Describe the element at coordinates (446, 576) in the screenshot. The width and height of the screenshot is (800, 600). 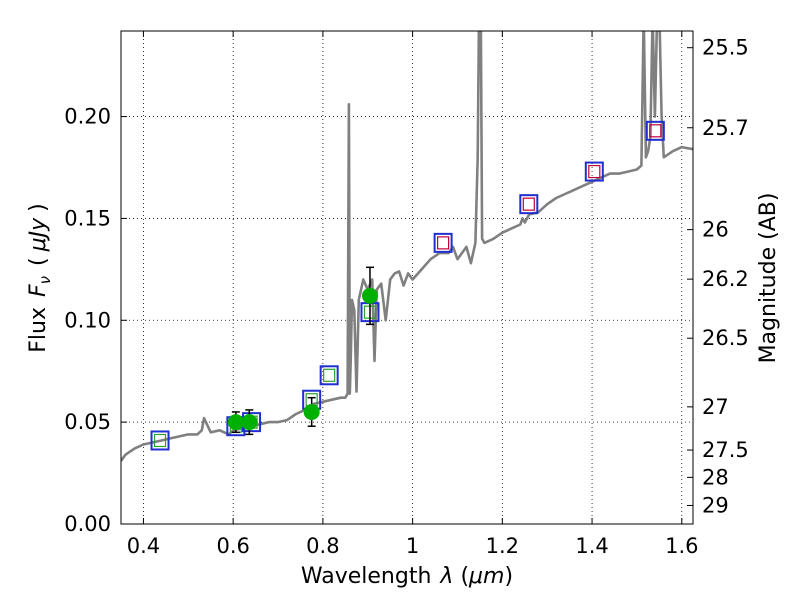
I see `x-axis-label-symbol: λ` at that location.